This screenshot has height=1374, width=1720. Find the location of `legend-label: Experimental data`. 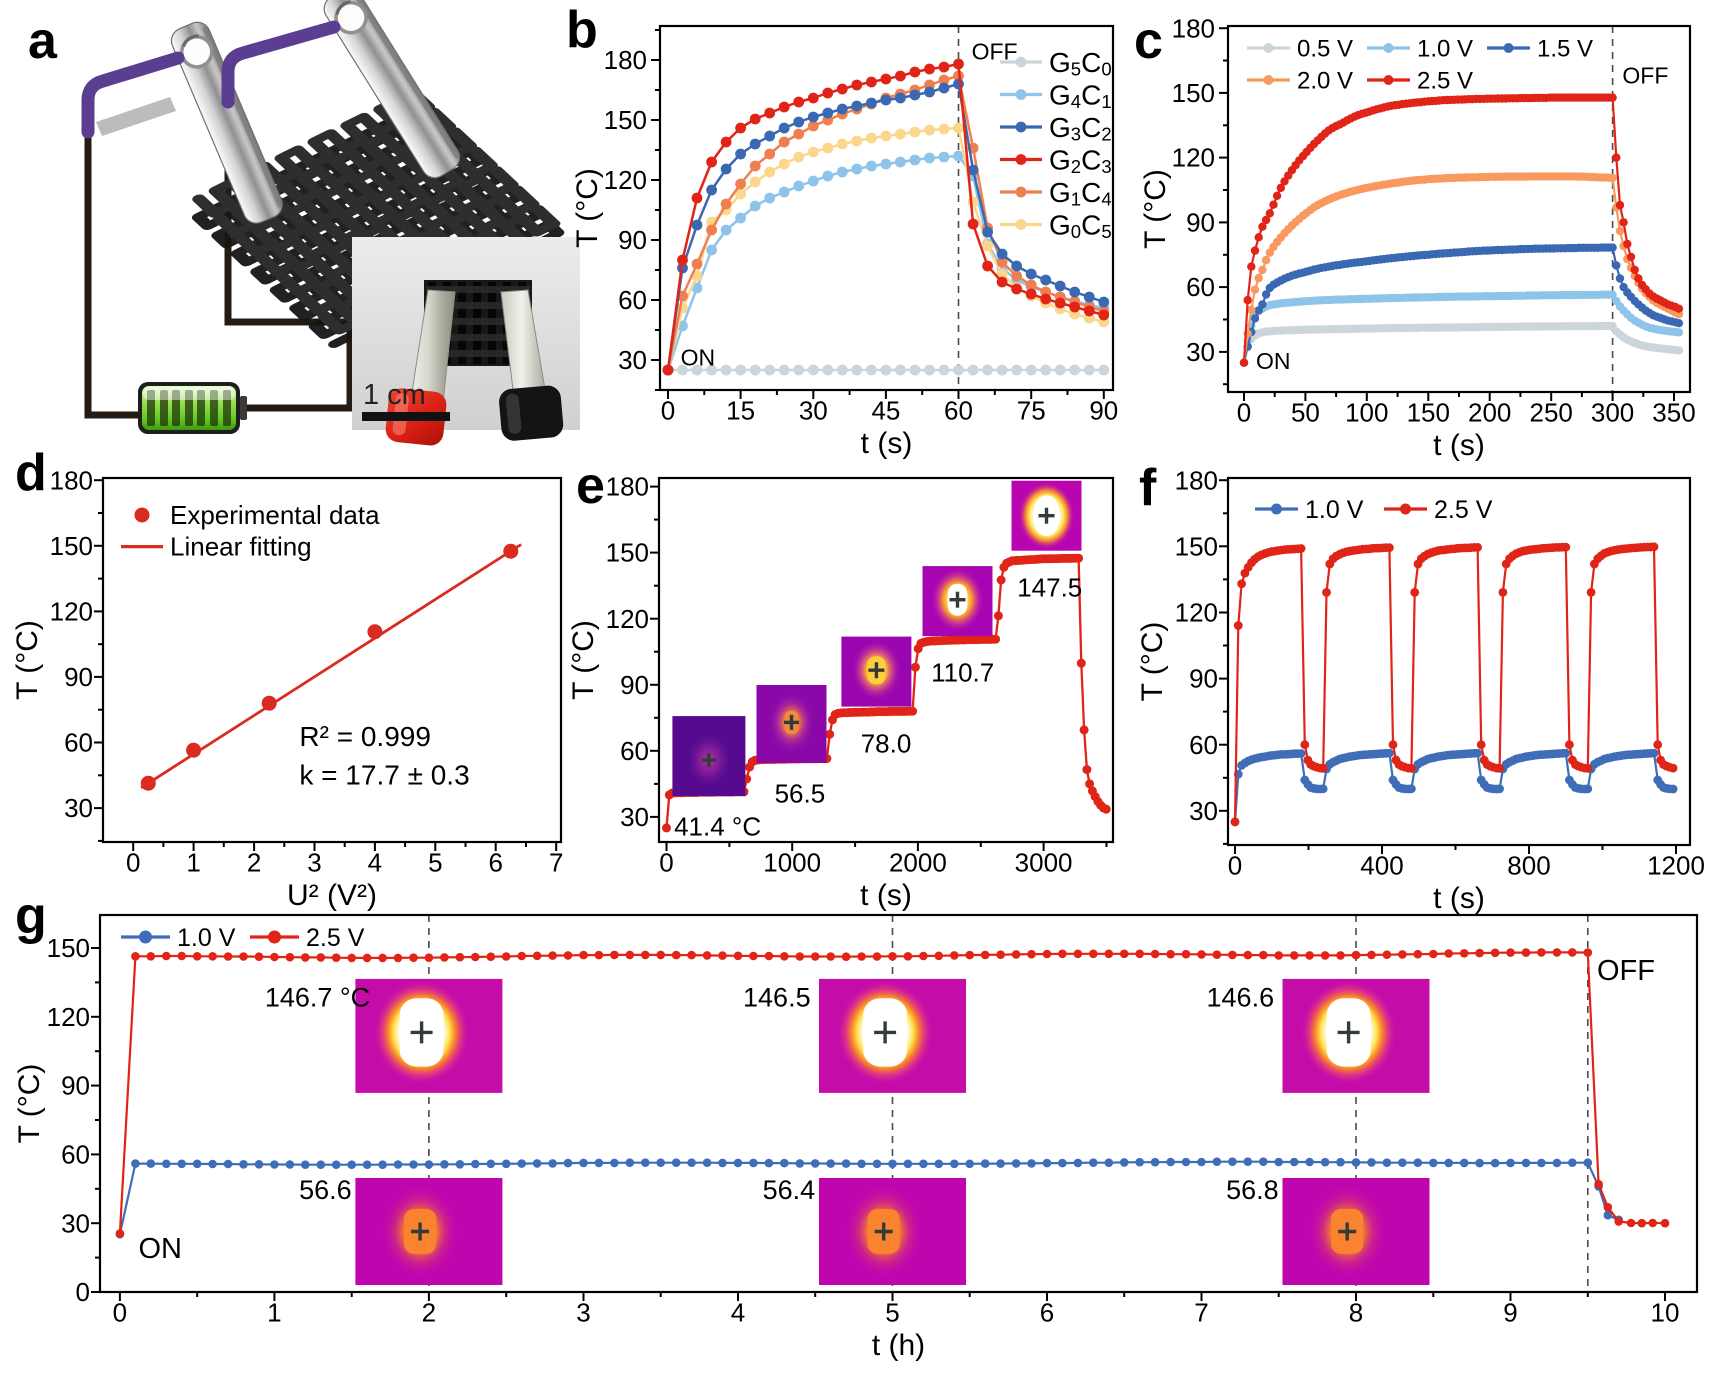

legend-label: Experimental data is located at coordinates (275, 515).